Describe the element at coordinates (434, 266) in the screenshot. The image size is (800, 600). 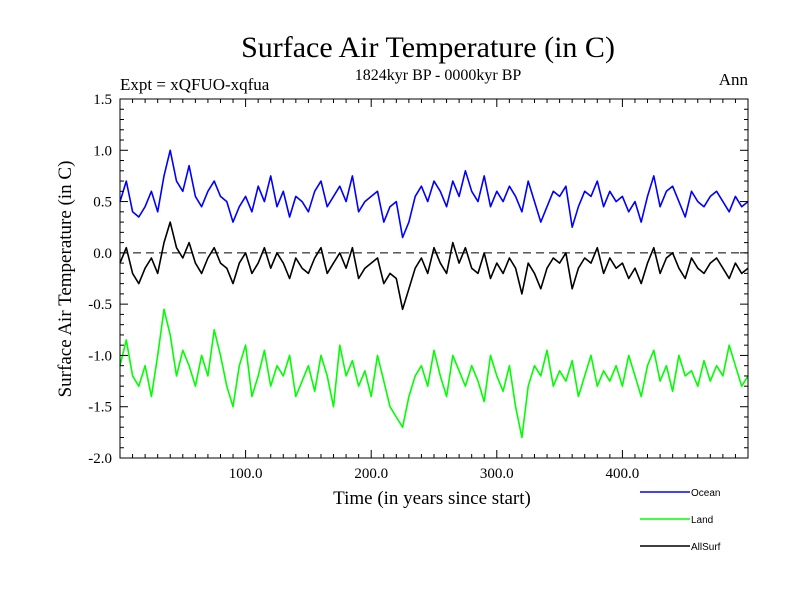
I see `series-line-allsurf` at that location.